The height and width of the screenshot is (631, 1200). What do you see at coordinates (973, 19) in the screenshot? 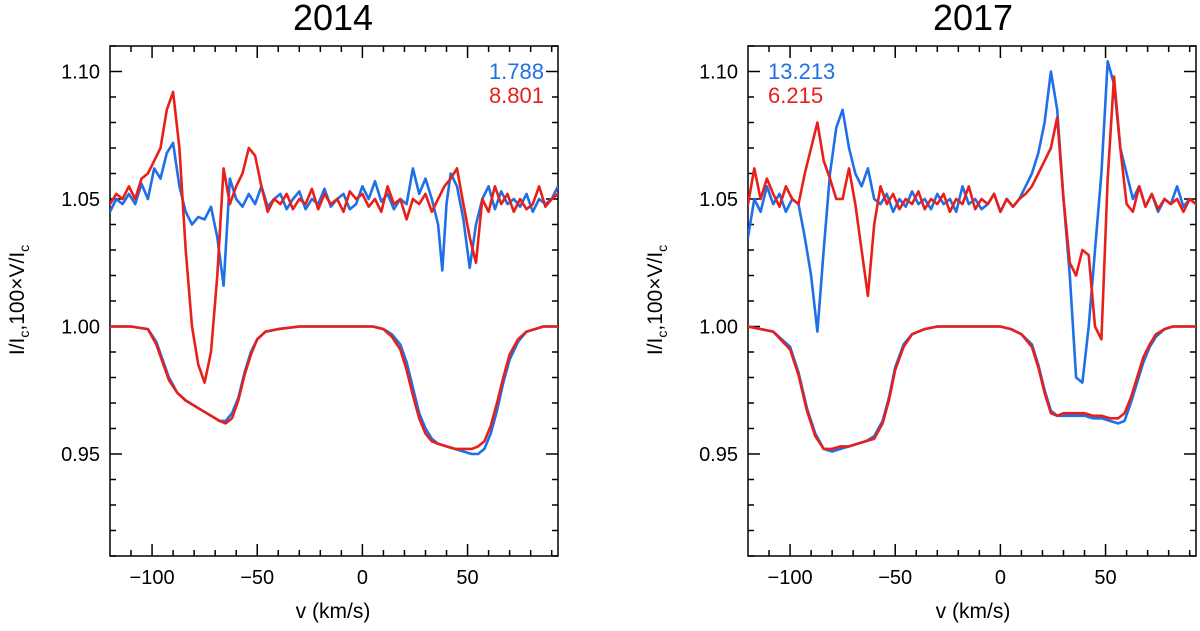
I see `panel-title: 2017` at bounding box center [973, 19].